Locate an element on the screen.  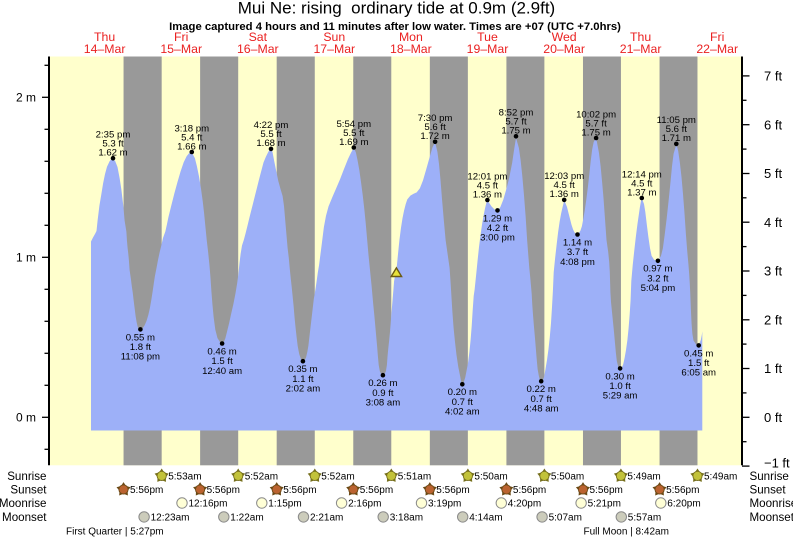
svg-text: 2:16pm is located at coordinates (364, 504).